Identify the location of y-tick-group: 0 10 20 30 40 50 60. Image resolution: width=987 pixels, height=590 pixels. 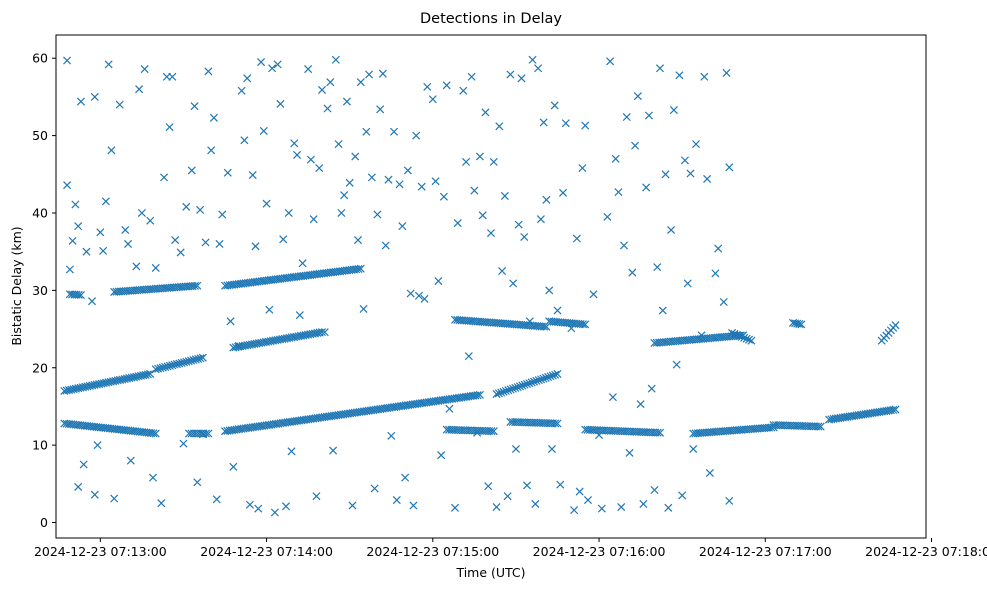
(44, 290).